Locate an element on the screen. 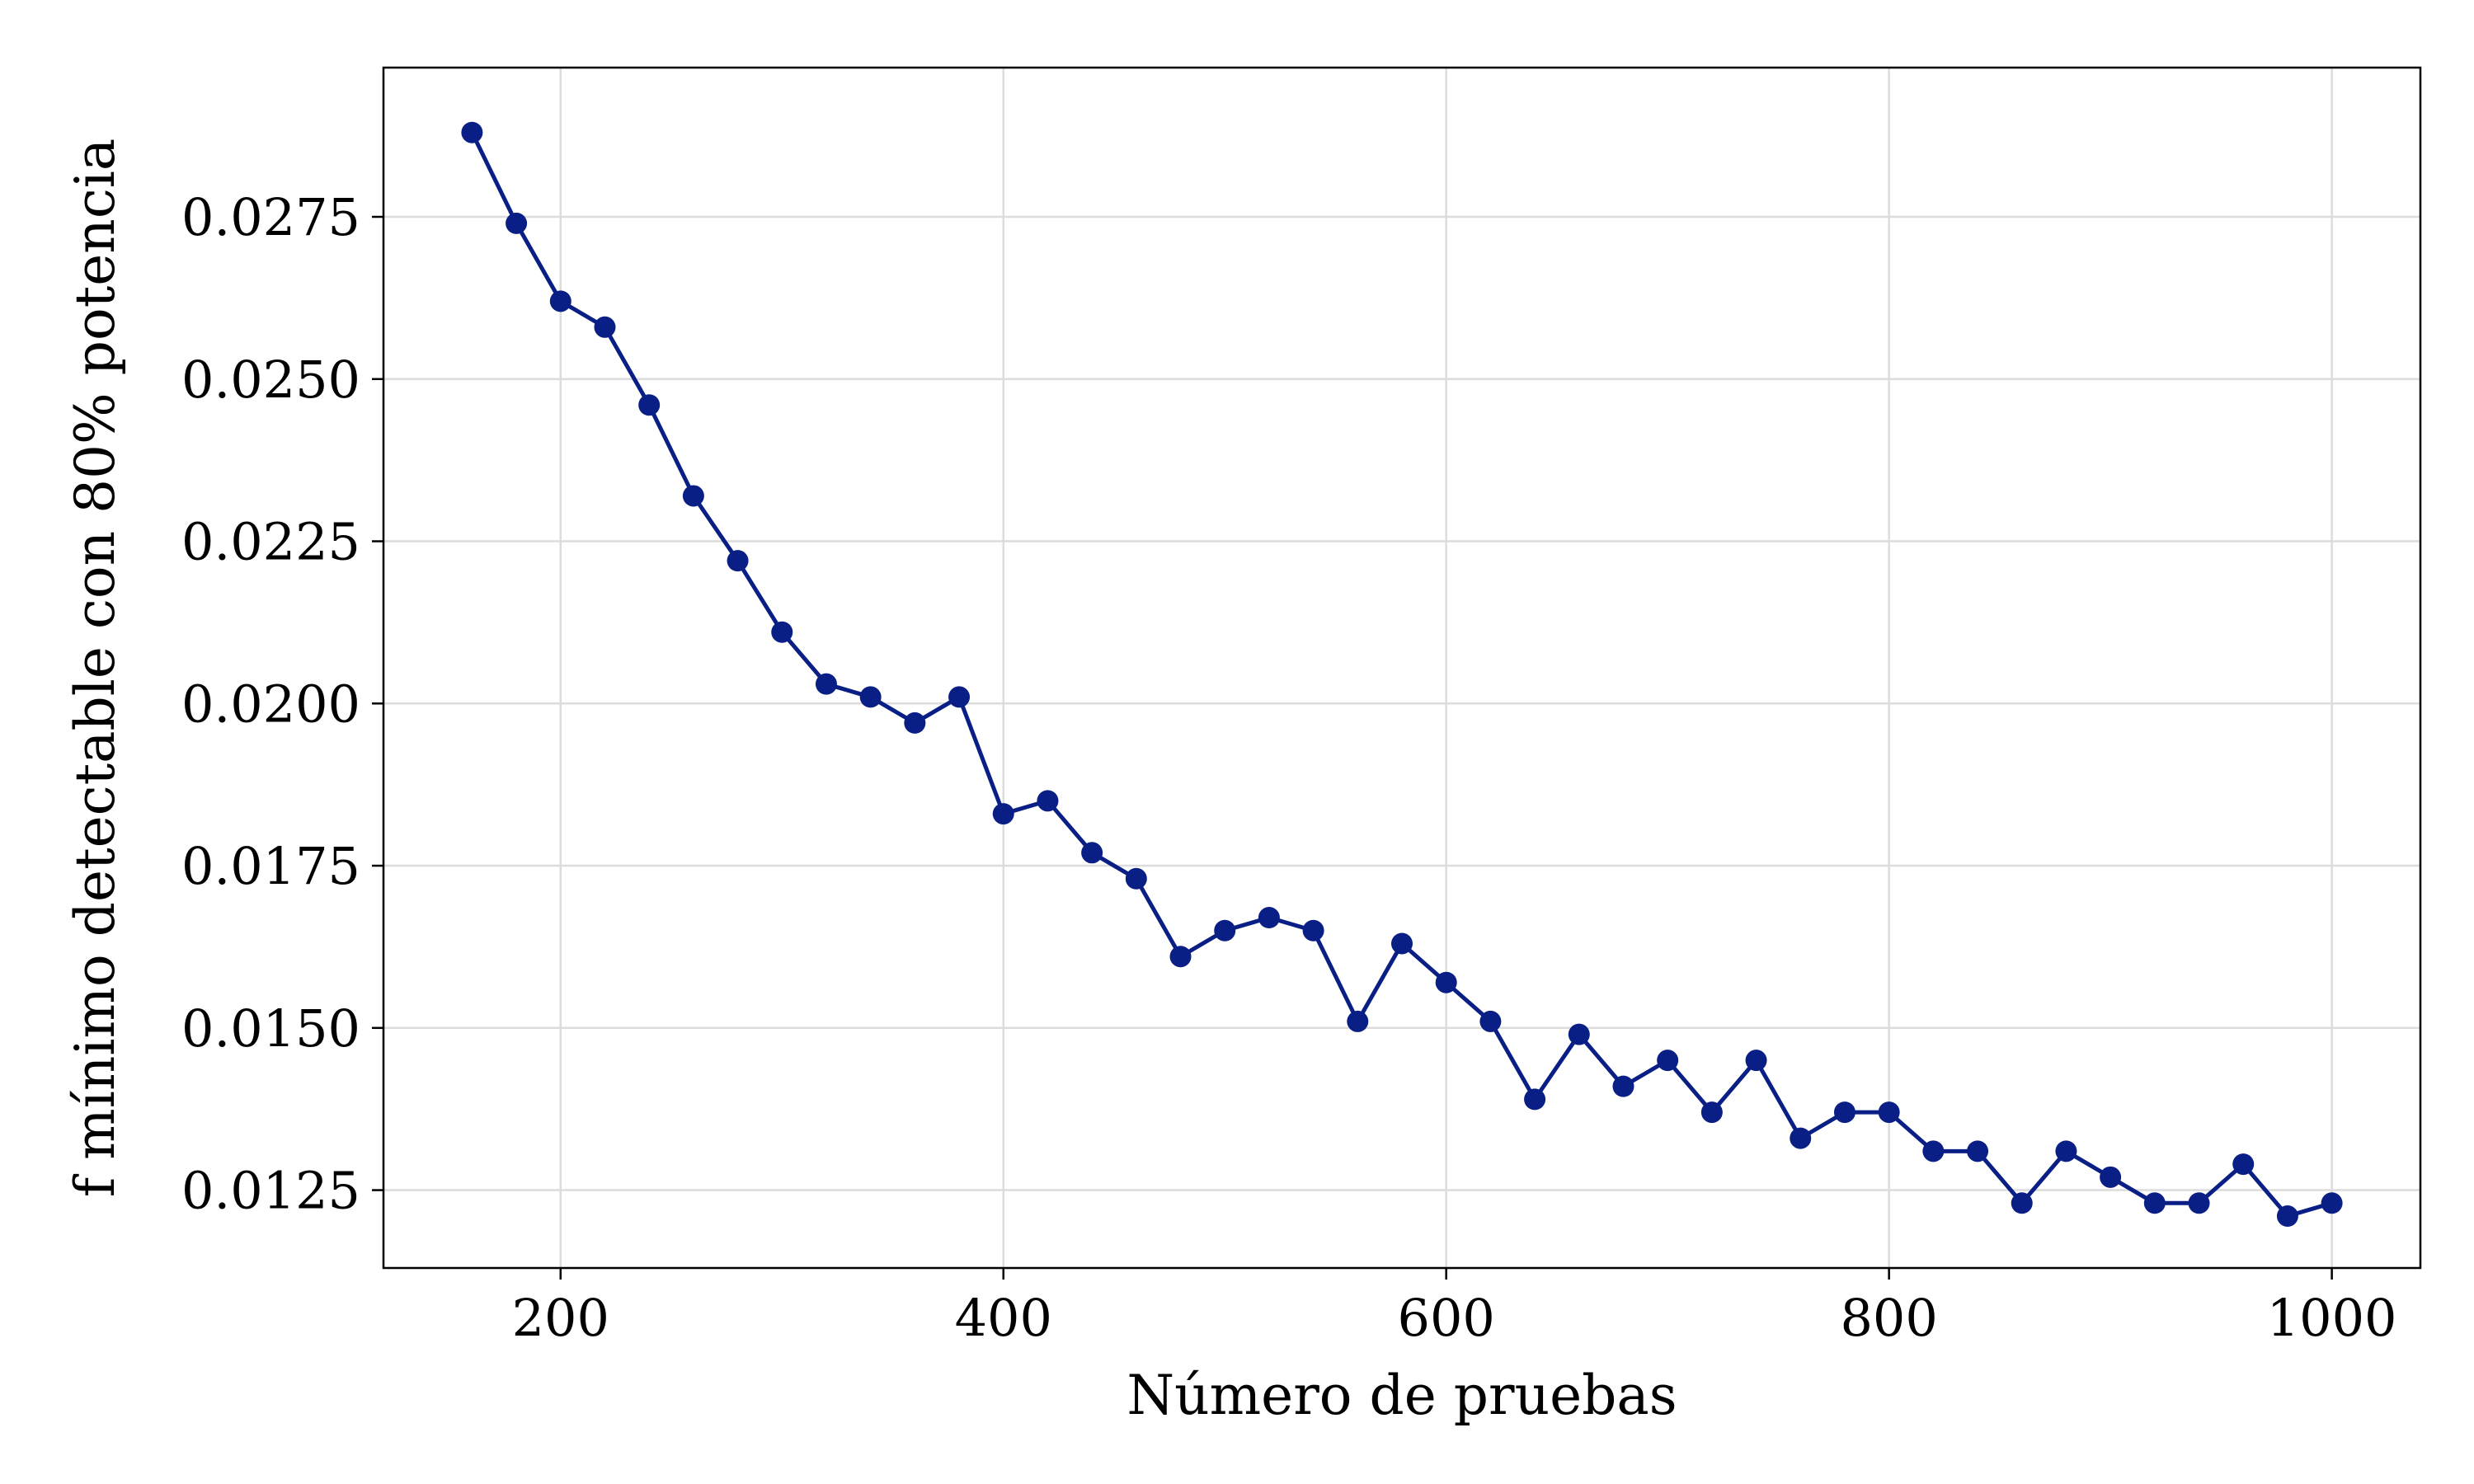 This screenshot has height=1484, width=2474. x-tick-label: 800 is located at coordinates (1888, 1318).